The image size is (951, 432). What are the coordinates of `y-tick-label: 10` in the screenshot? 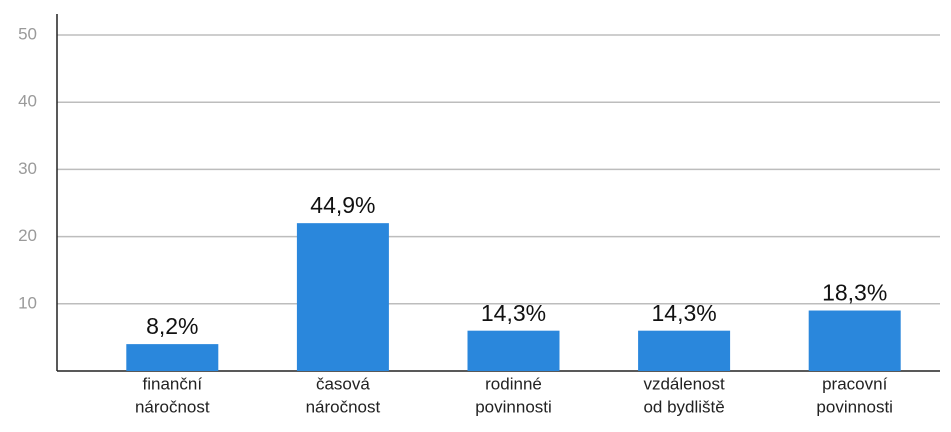 It's located at (27, 302).